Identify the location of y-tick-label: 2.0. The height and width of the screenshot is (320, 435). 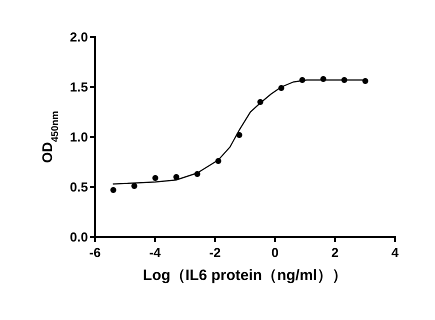
(79, 37).